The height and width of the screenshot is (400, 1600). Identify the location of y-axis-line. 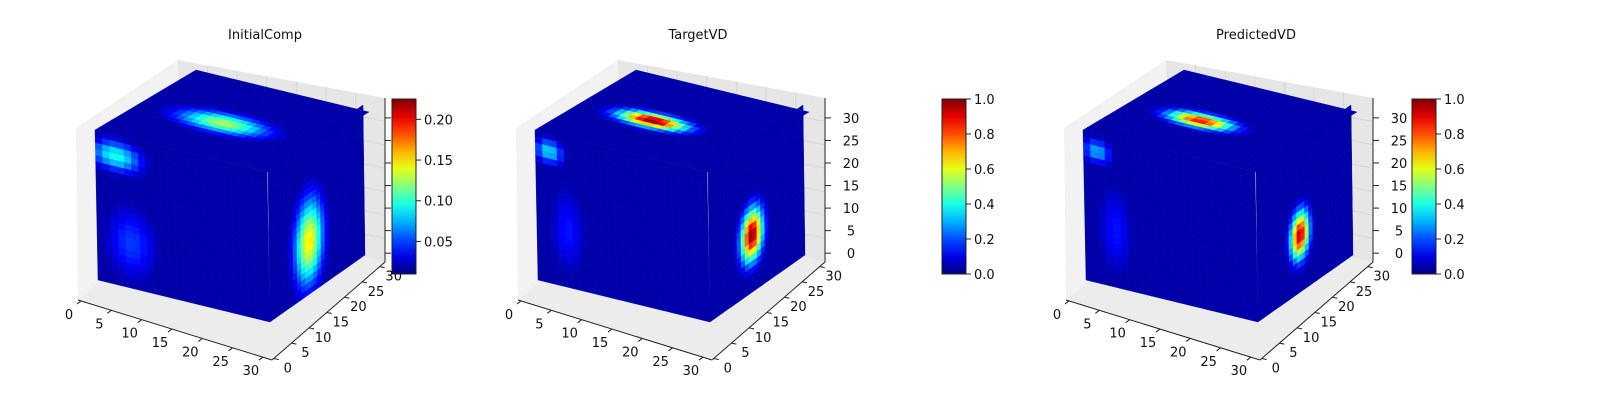
(328, 311).